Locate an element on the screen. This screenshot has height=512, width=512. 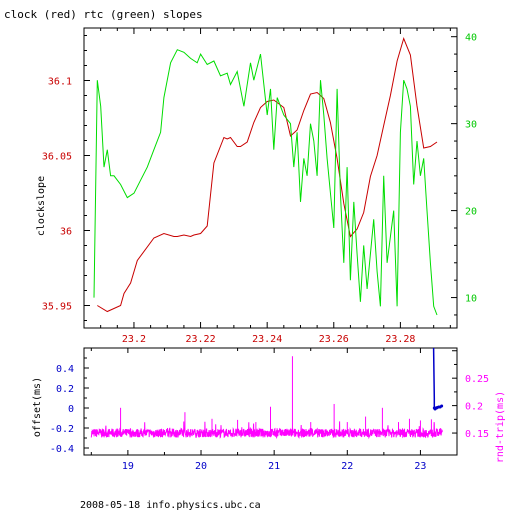
offset-x-tick-label: 19 is located at coordinates (128, 466).